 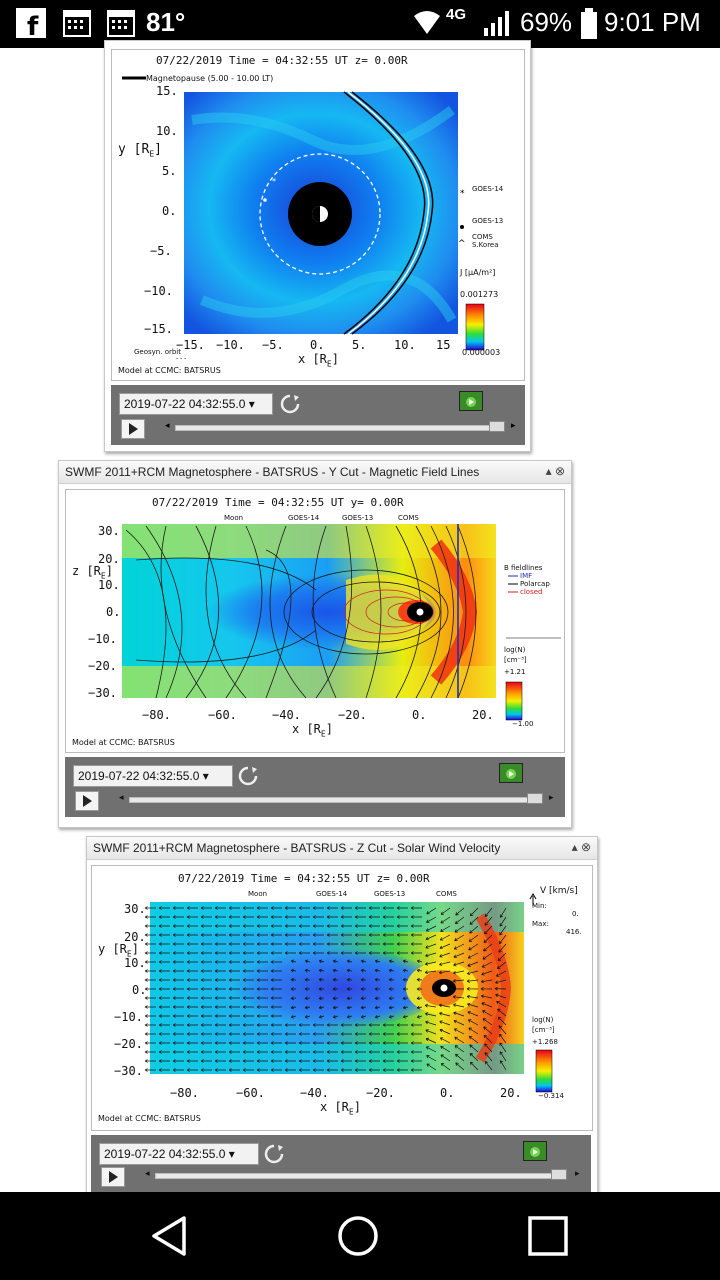 I want to click on home-icon, so click(x=358, y=1236).